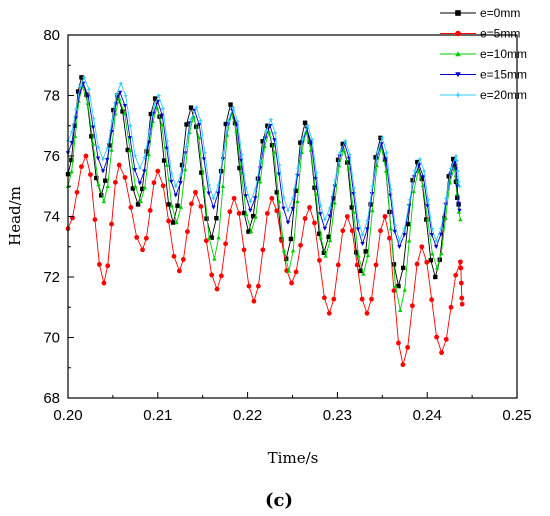  What do you see at coordinates (337, 415) in the screenshot?
I see `x-tick-label: 0.23` at bounding box center [337, 415].